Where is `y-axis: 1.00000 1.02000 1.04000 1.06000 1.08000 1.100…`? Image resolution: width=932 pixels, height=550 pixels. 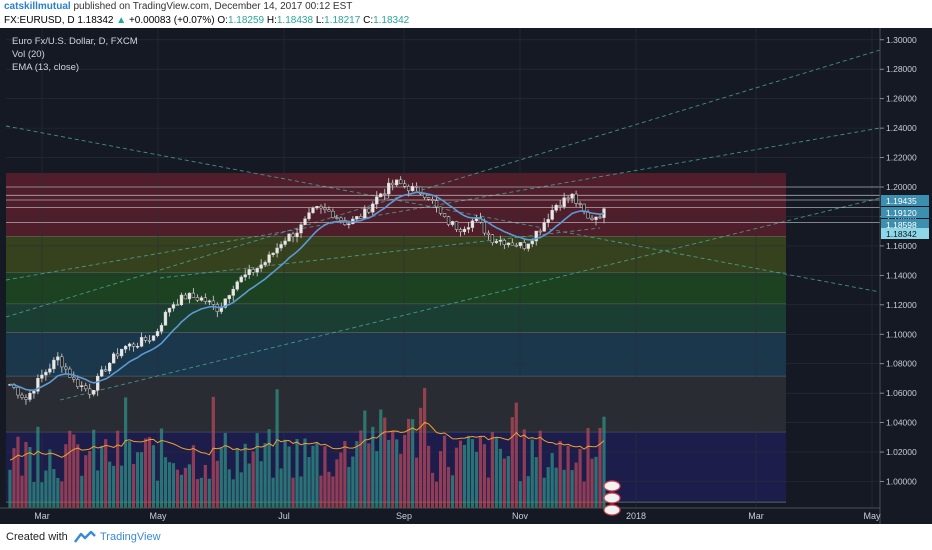
y-axis: 1.00000 1.02000 1.04000 1.06000 1.08000 1.100… is located at coordinates (898, 276).